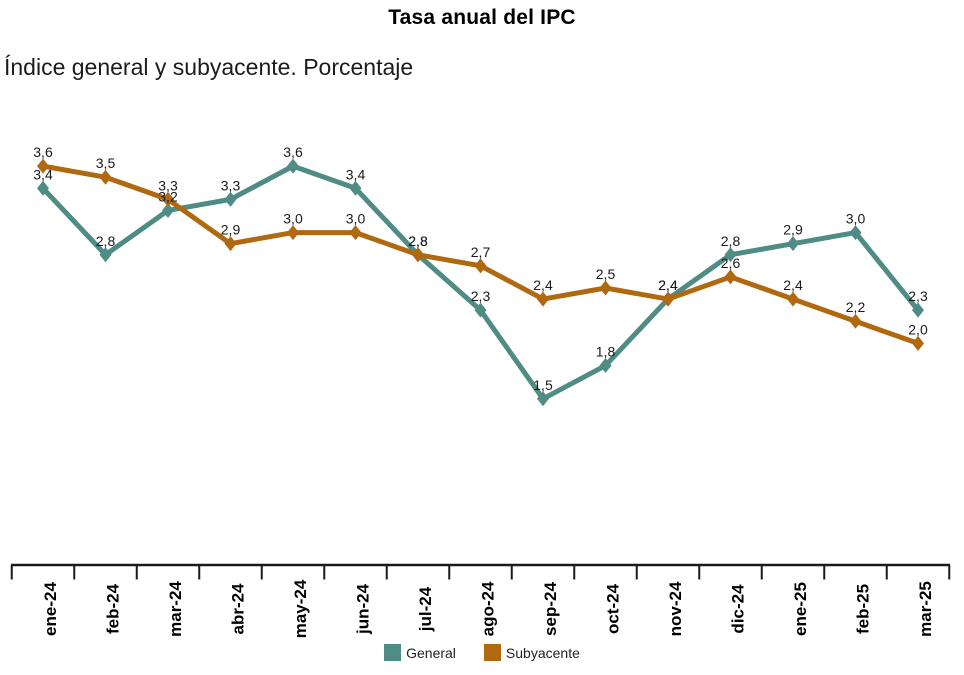 This screenshot has width=964, height=675. Describe the element at coordinates (238, 609) in the screenshot. I see `x-axis-label: abr-24` at that location.